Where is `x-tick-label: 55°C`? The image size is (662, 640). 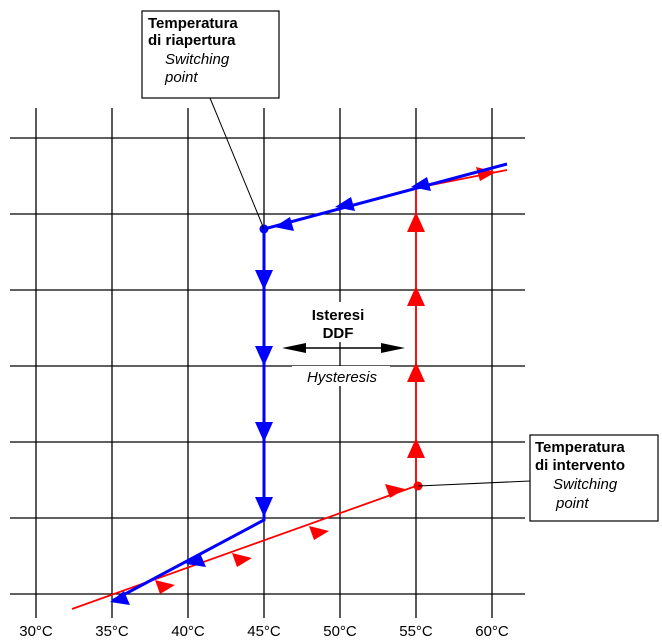
x-tick-label: 55°C is located at coordinates (416, 631).